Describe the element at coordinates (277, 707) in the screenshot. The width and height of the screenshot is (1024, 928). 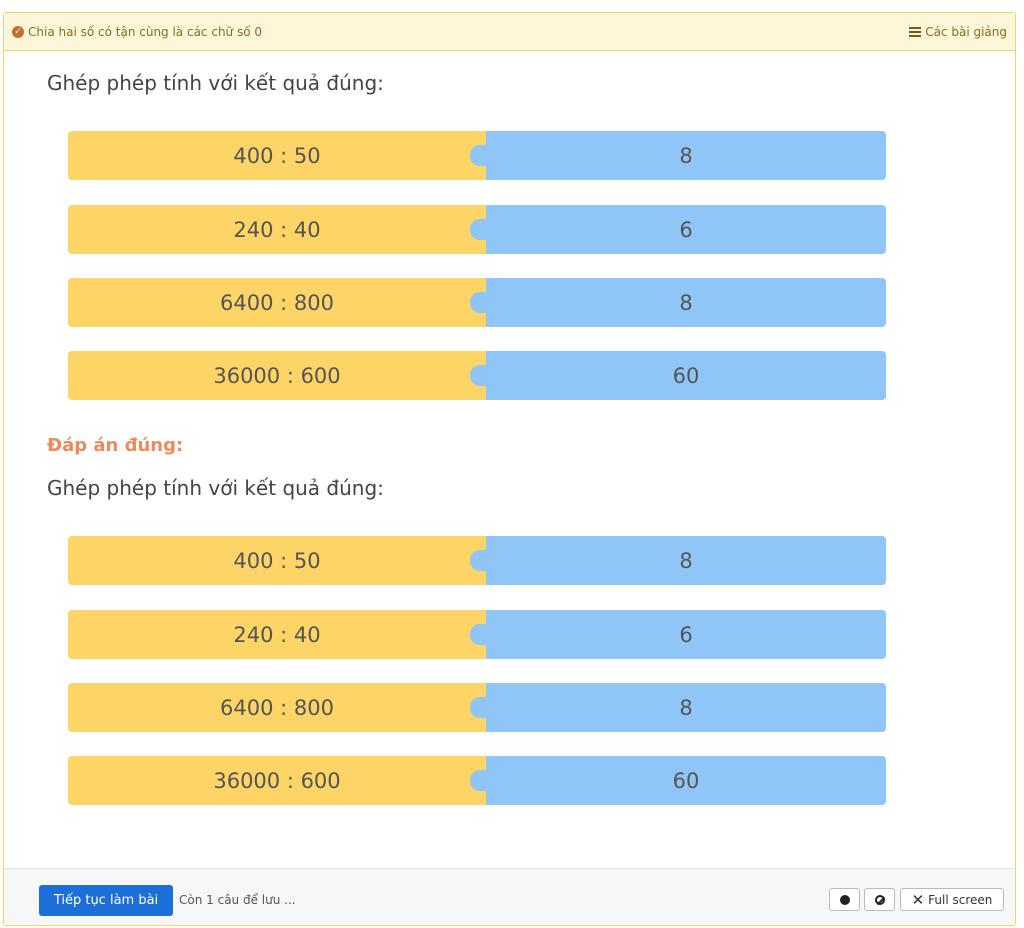
I see `answer-expression-tile: 6400 : 800` at that location.